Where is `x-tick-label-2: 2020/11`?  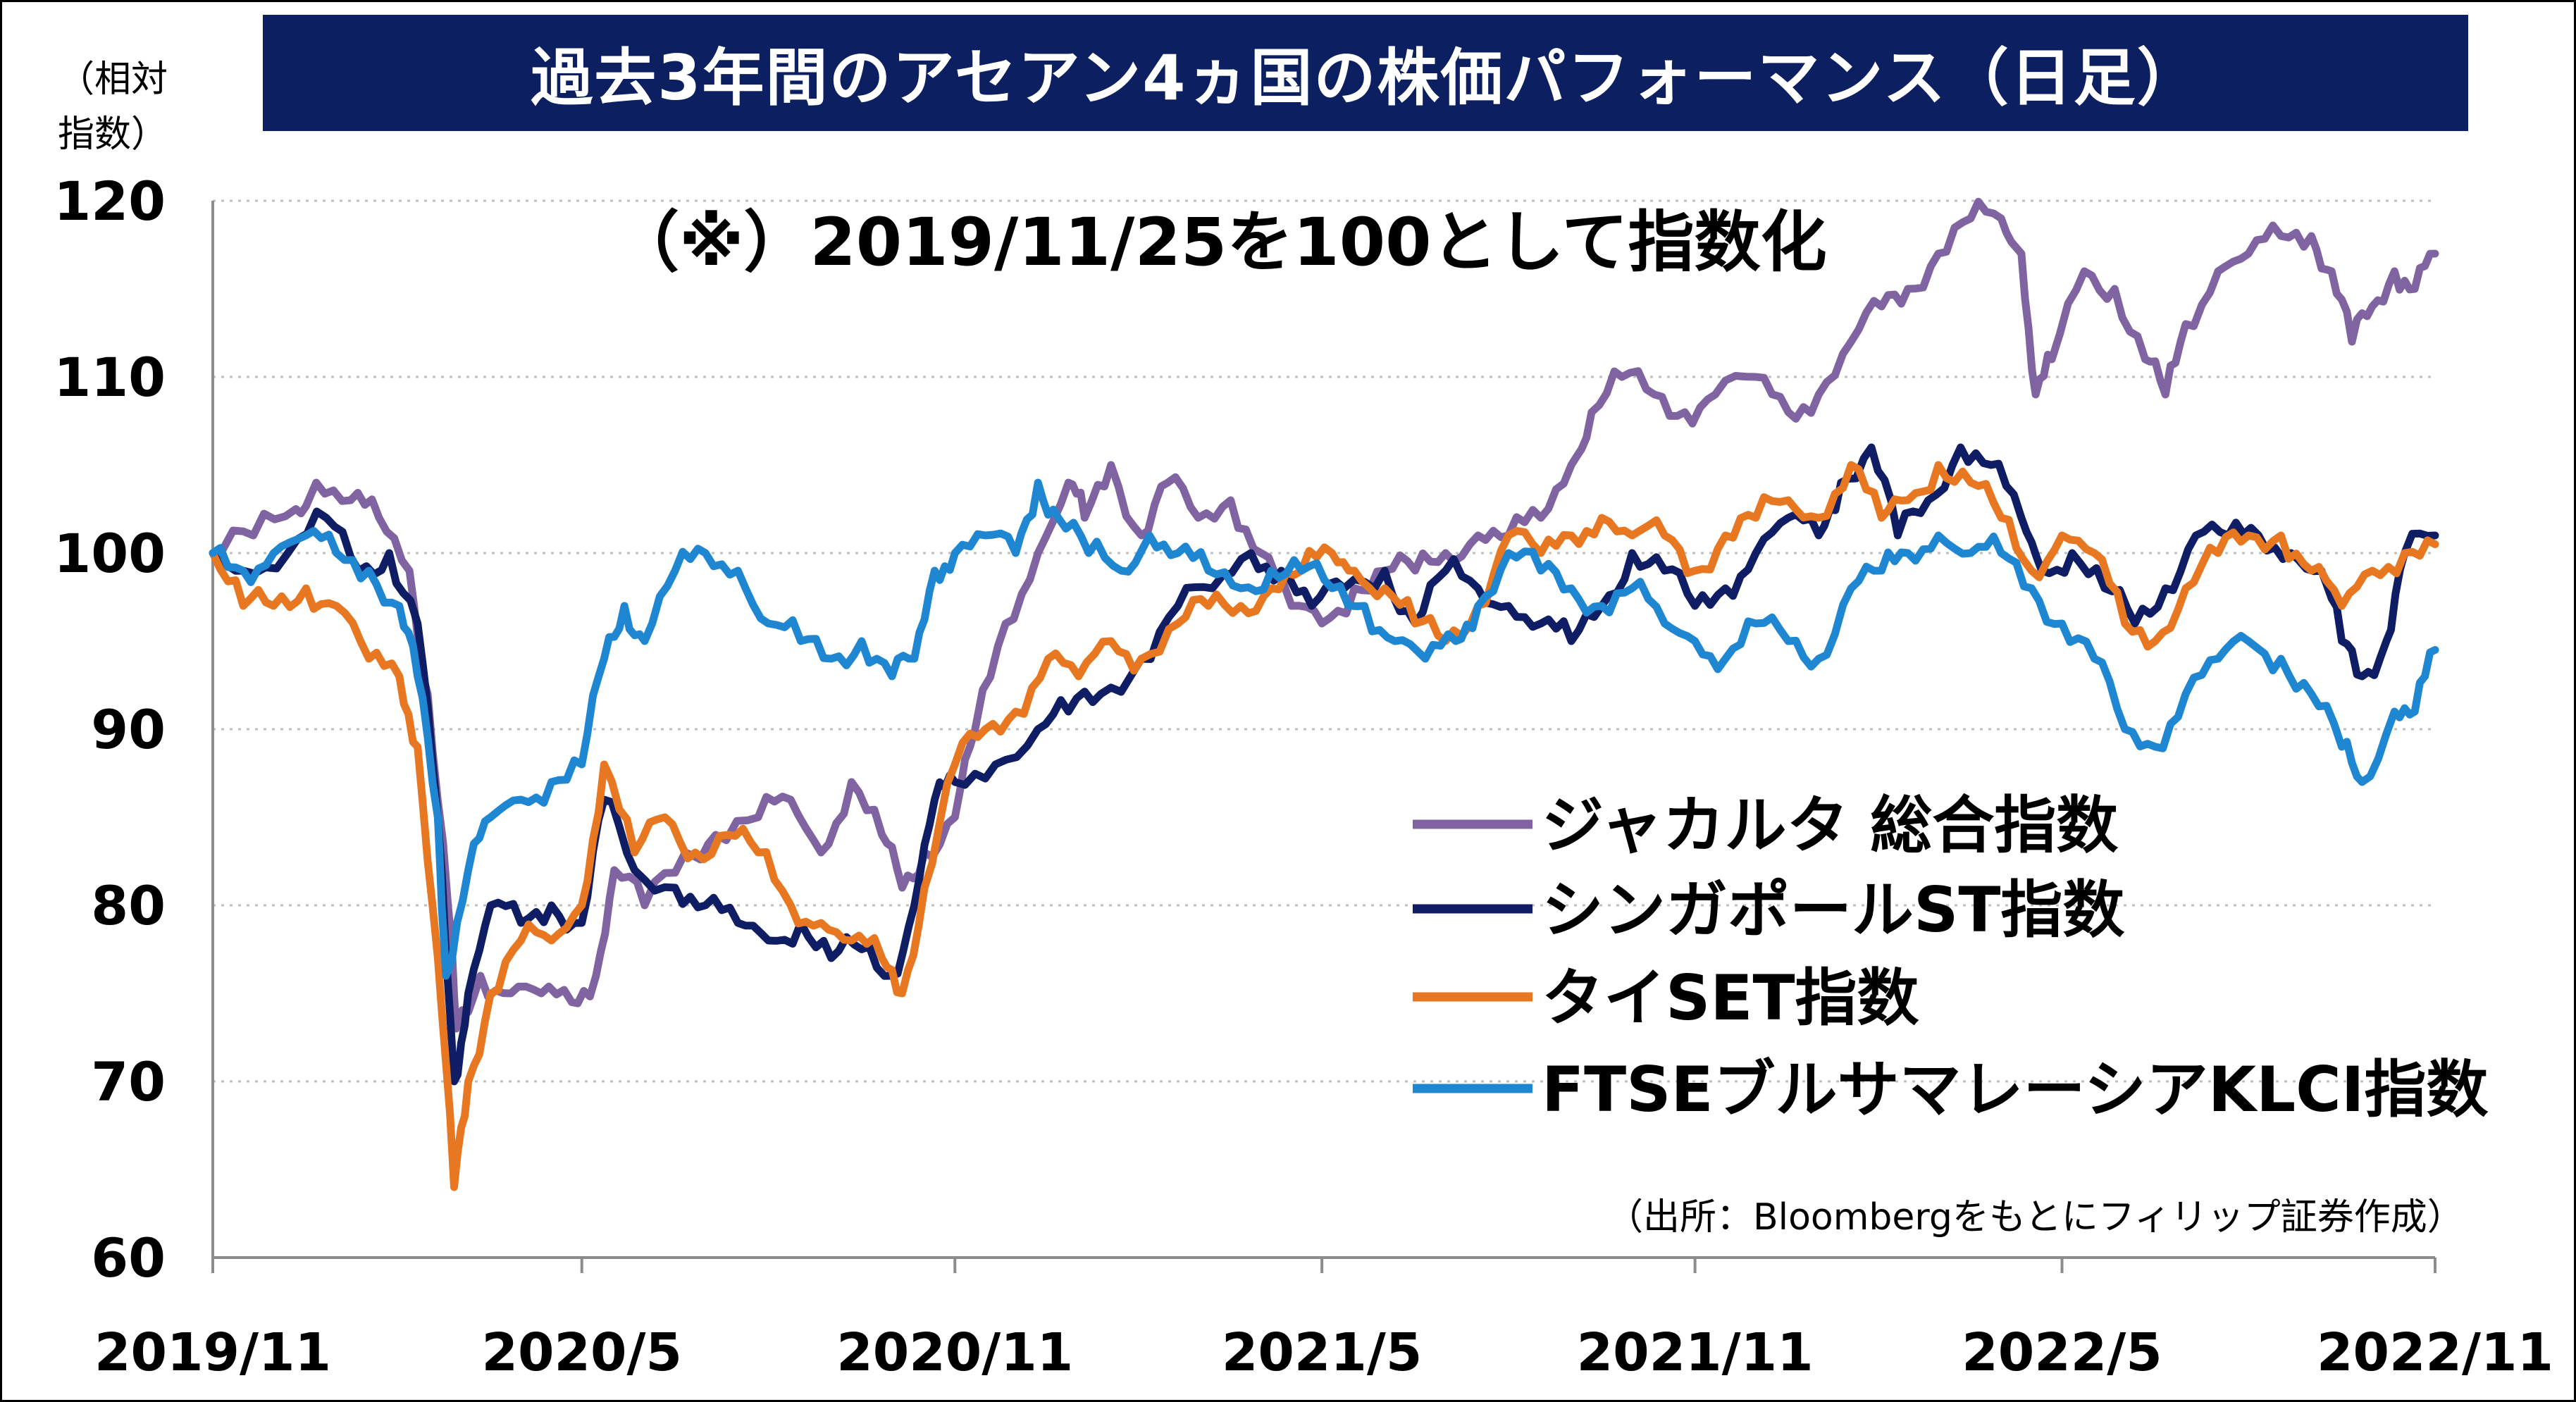 x-tick-label-2: 2020/11 is located at coordinates (954, 1352).